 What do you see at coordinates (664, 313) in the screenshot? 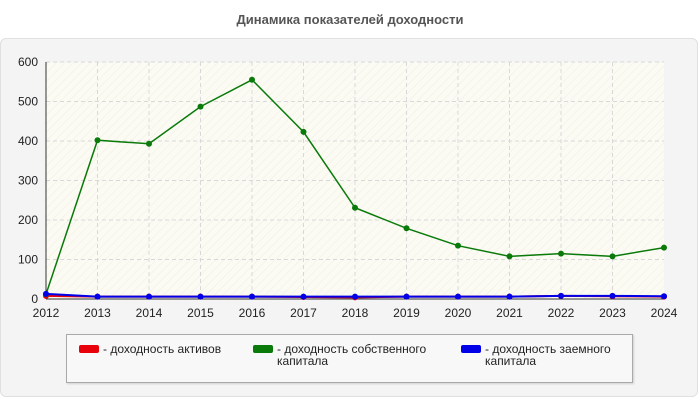
I see `x-tick-label: 2024` at bounding box center [664, 313].